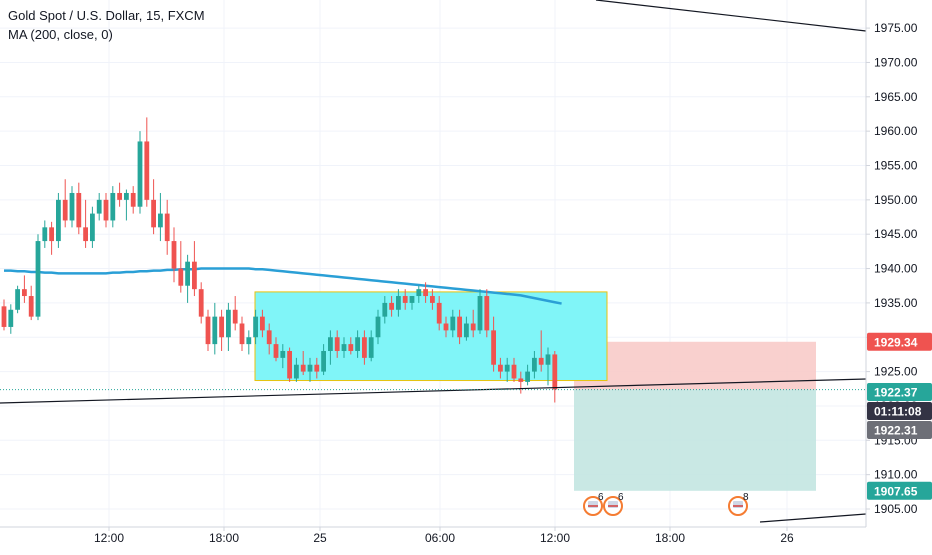 Image resolution: width=932 pixels, height=555 pixels. What do you see at coordinates (440, 538) in the screenshot?
I see `x-tick-label: 06:00` at bounding box center [440, 538].